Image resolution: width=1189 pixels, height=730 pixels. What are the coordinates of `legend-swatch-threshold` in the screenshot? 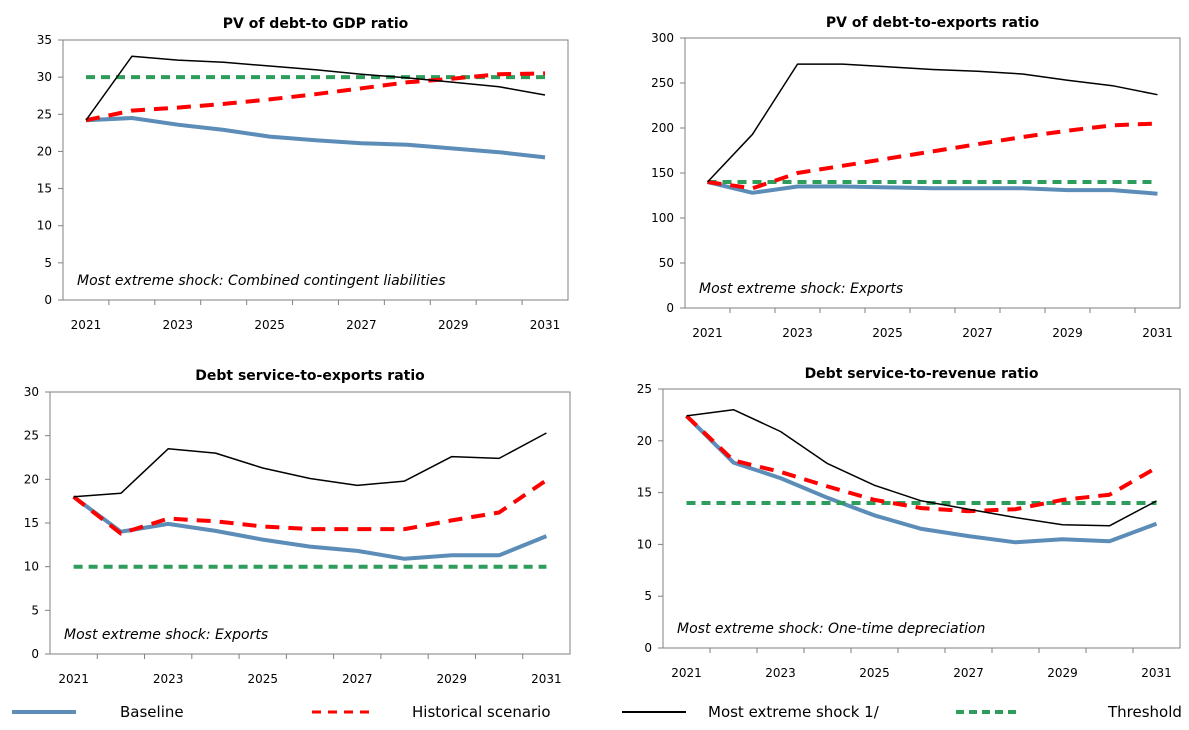 It's located at (988, 712).